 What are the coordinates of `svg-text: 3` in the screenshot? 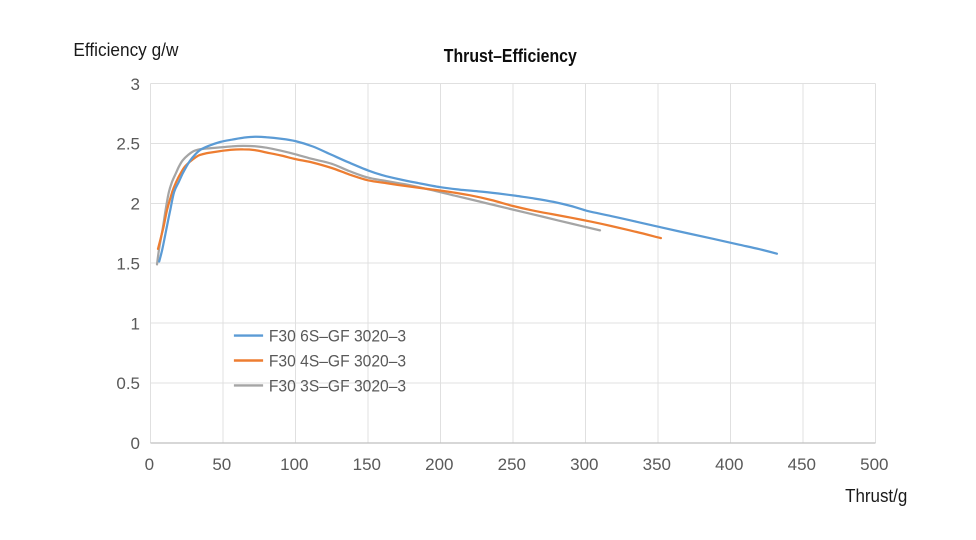 It's located at (135, 84).